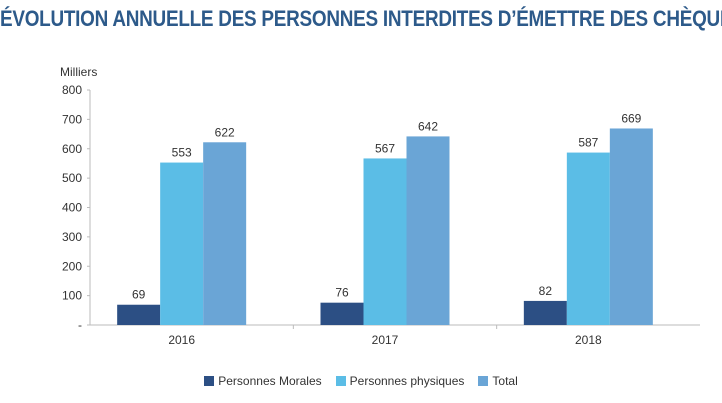 The width and height of the screenshot is (722, 403). What do you see at coordinates (181, 340) in the screenshot?
I see `x-tick-label: 2016` at bounding box center [181, 340].